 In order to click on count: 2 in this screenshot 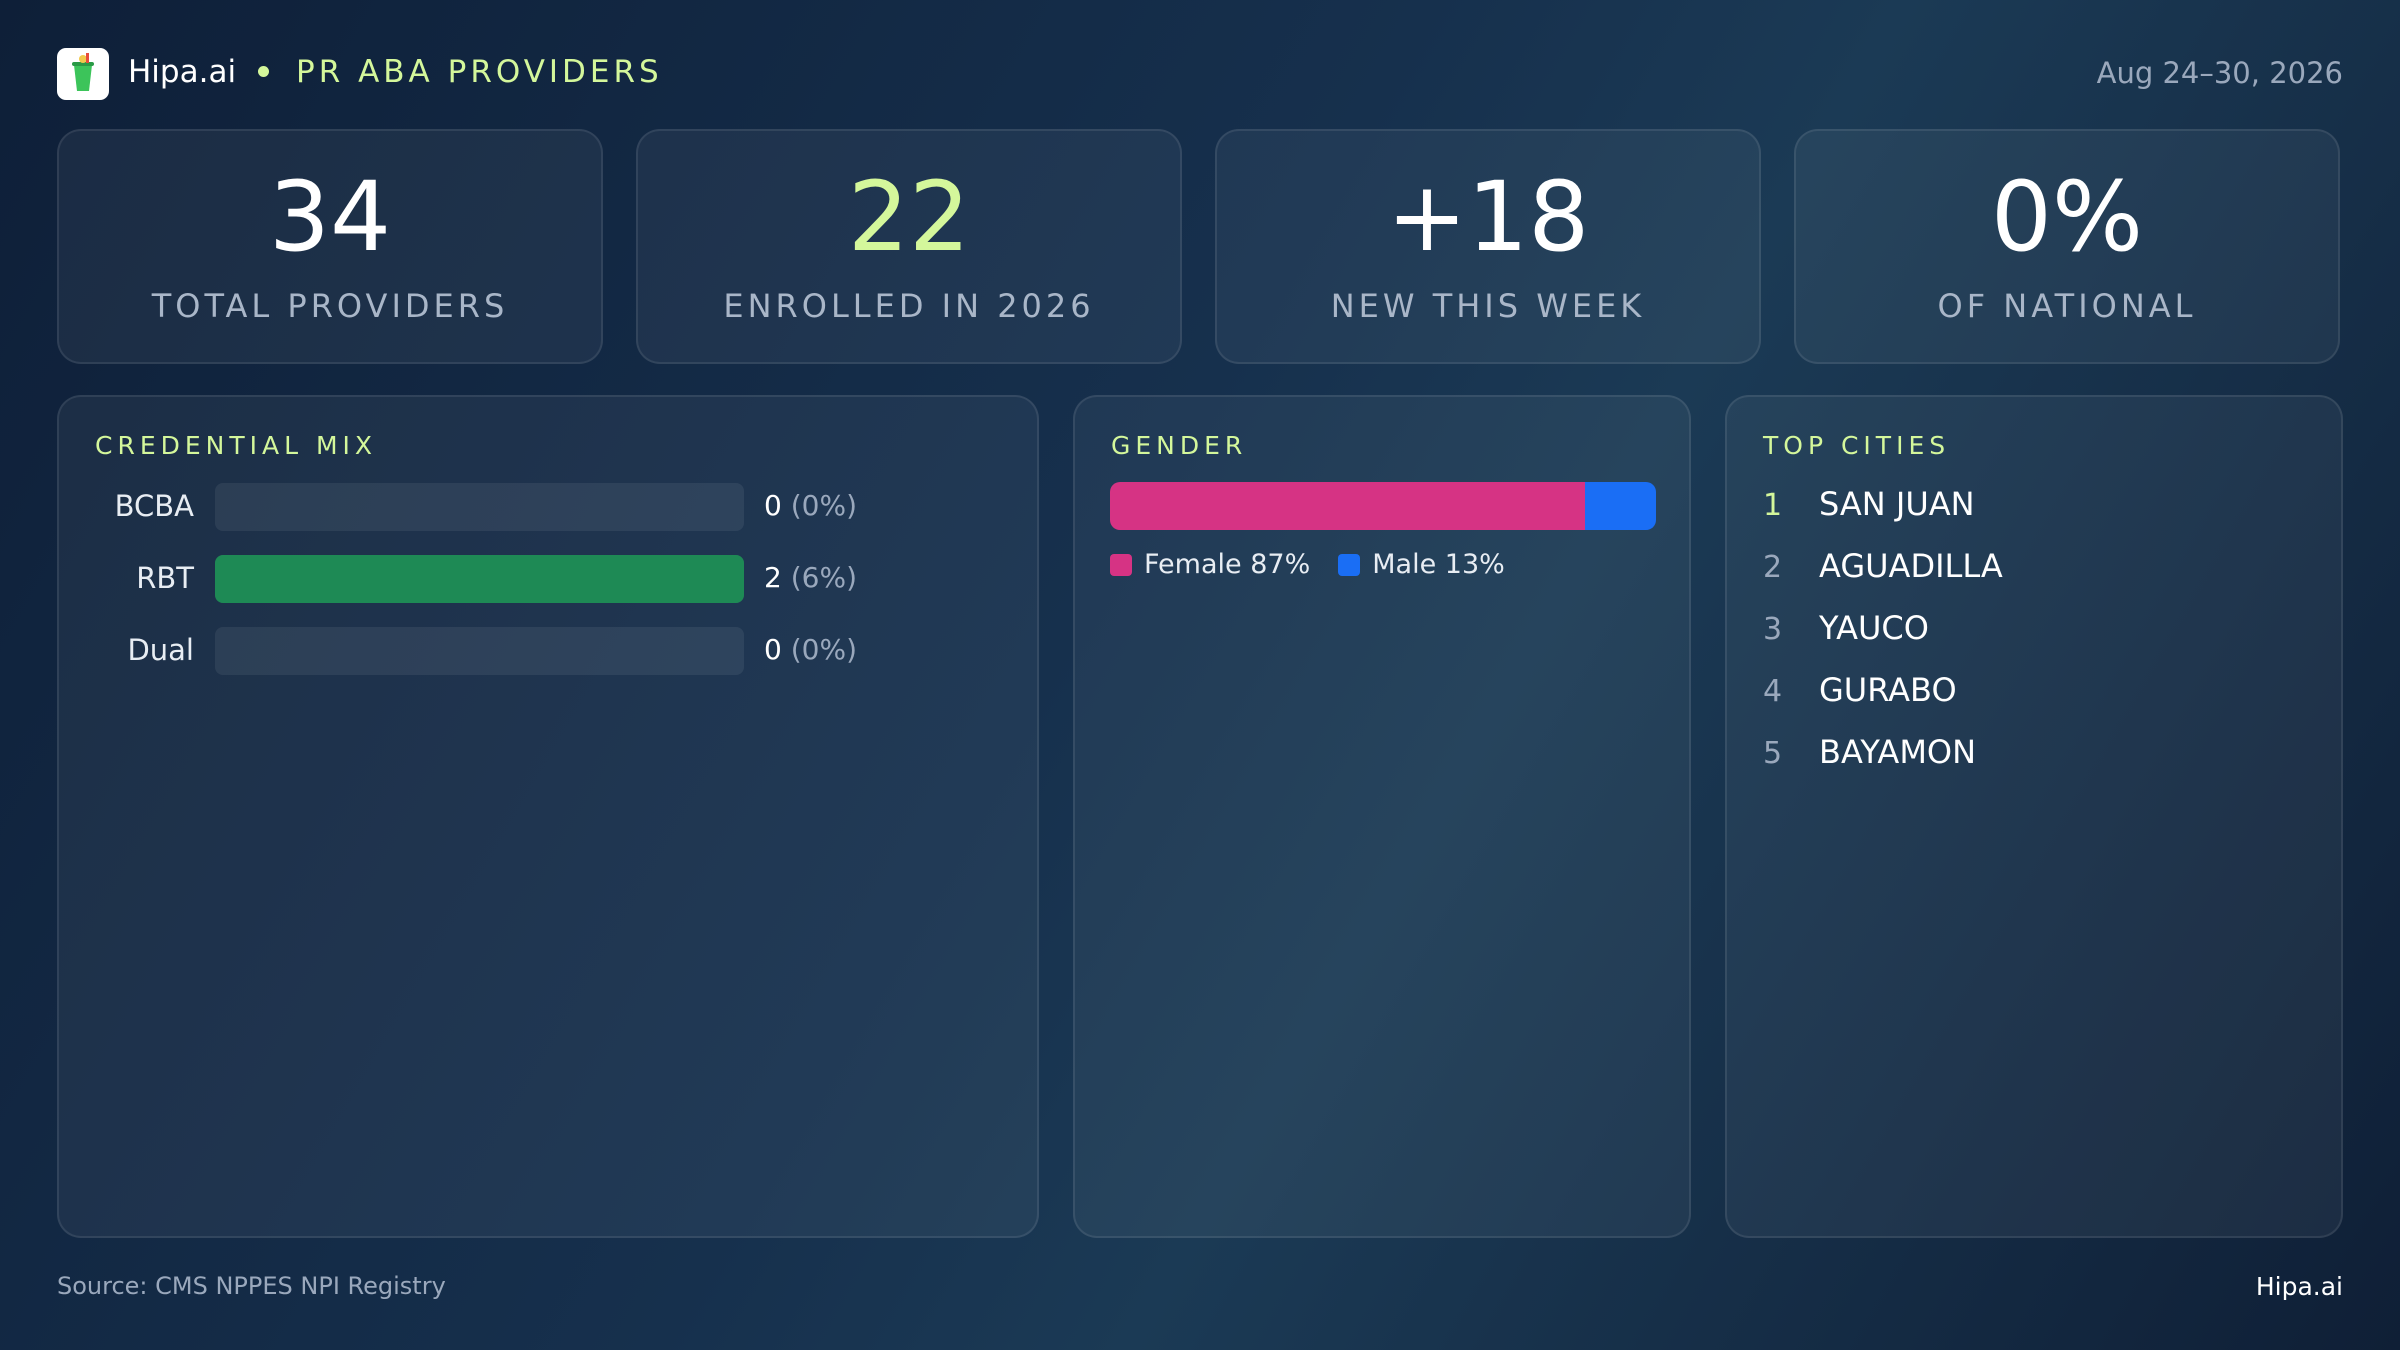, I will do `click(773, 577)`.